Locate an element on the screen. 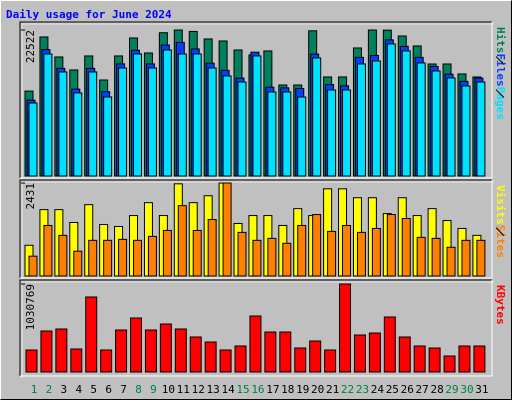 The height and width of the screenshot is (400, 512). x-tick-label: 13 is located at coordinates (213, 389).